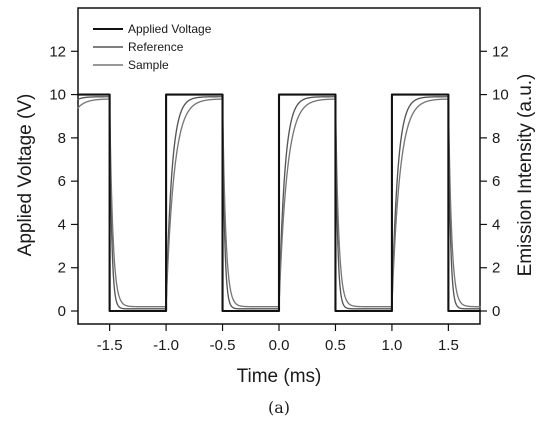 The image size is (548, 424). What do you see at coordinates (166, 345) in the screenshot?
I see `x-tick-label: -1.0` at bounding box center [166, 345].